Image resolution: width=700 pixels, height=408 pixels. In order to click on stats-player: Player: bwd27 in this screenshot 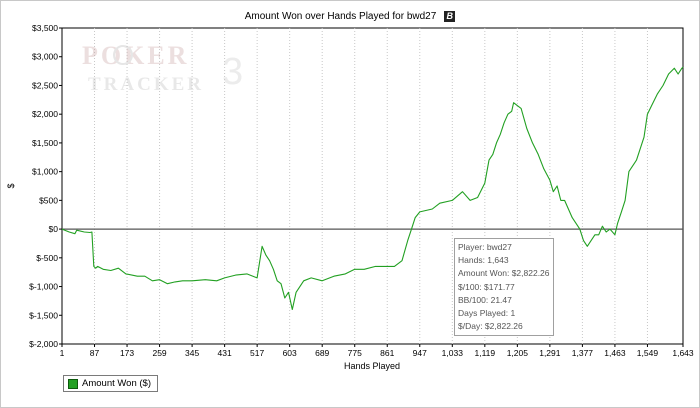, I will do `click(485, 247)`.